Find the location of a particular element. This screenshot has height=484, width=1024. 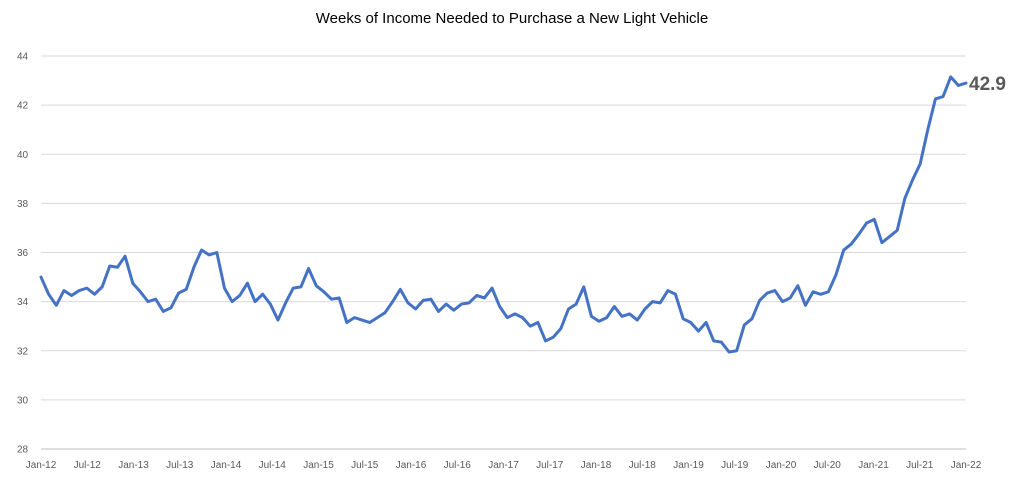

x-tick-label: Jan-22 is located at coordinates (966, 465).